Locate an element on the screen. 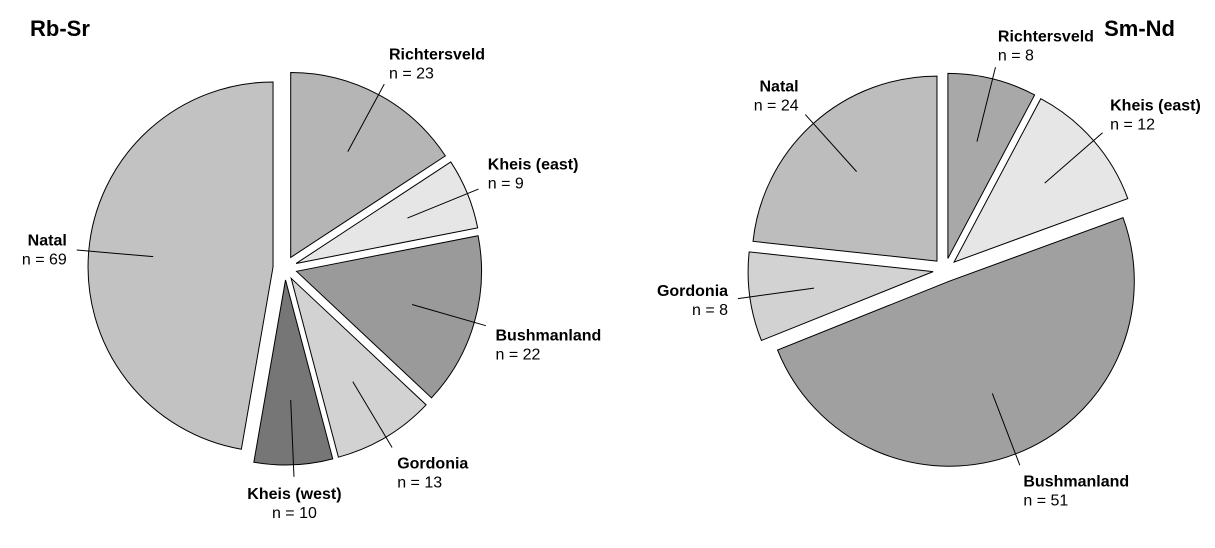 Image resolution: width=1215 pixels, height=548 pixels. value-label: n = 13 is located at coordinates (419, 482).